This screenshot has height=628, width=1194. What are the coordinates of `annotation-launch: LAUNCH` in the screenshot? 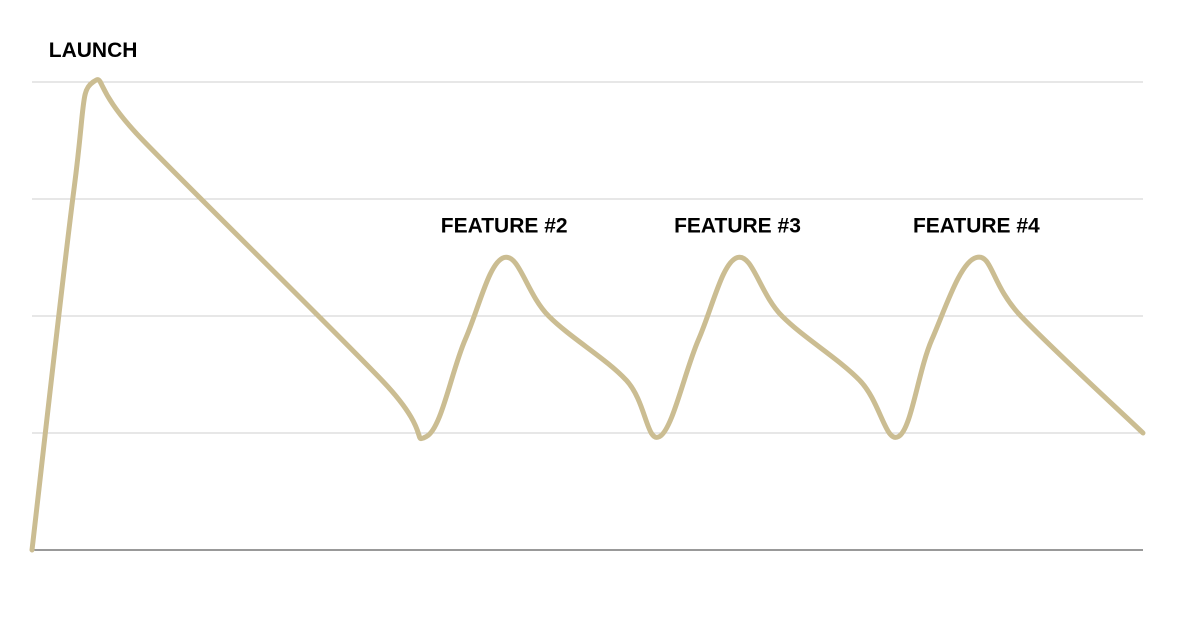 It's located at (93, 50).